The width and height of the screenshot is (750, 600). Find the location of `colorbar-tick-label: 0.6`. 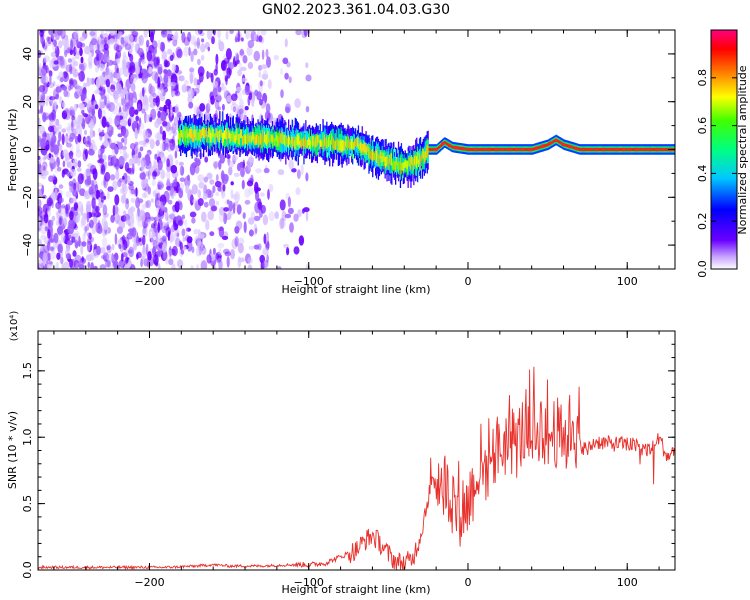

colorbar-tick-label: 0.6 is located at coordinates (702, 126).